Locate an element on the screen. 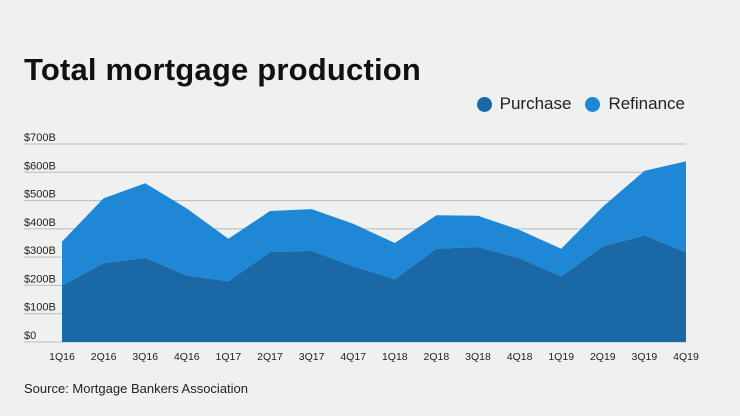  x-tick-label: 2Q19 is located at coordinates (603, 357).